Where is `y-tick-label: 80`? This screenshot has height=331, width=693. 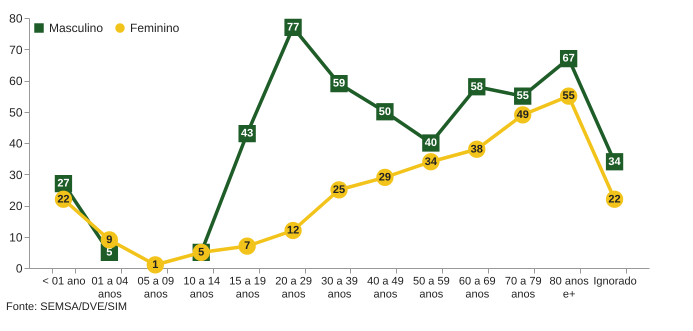
y-tick-label: 80 is located at coordinates (16, 19).